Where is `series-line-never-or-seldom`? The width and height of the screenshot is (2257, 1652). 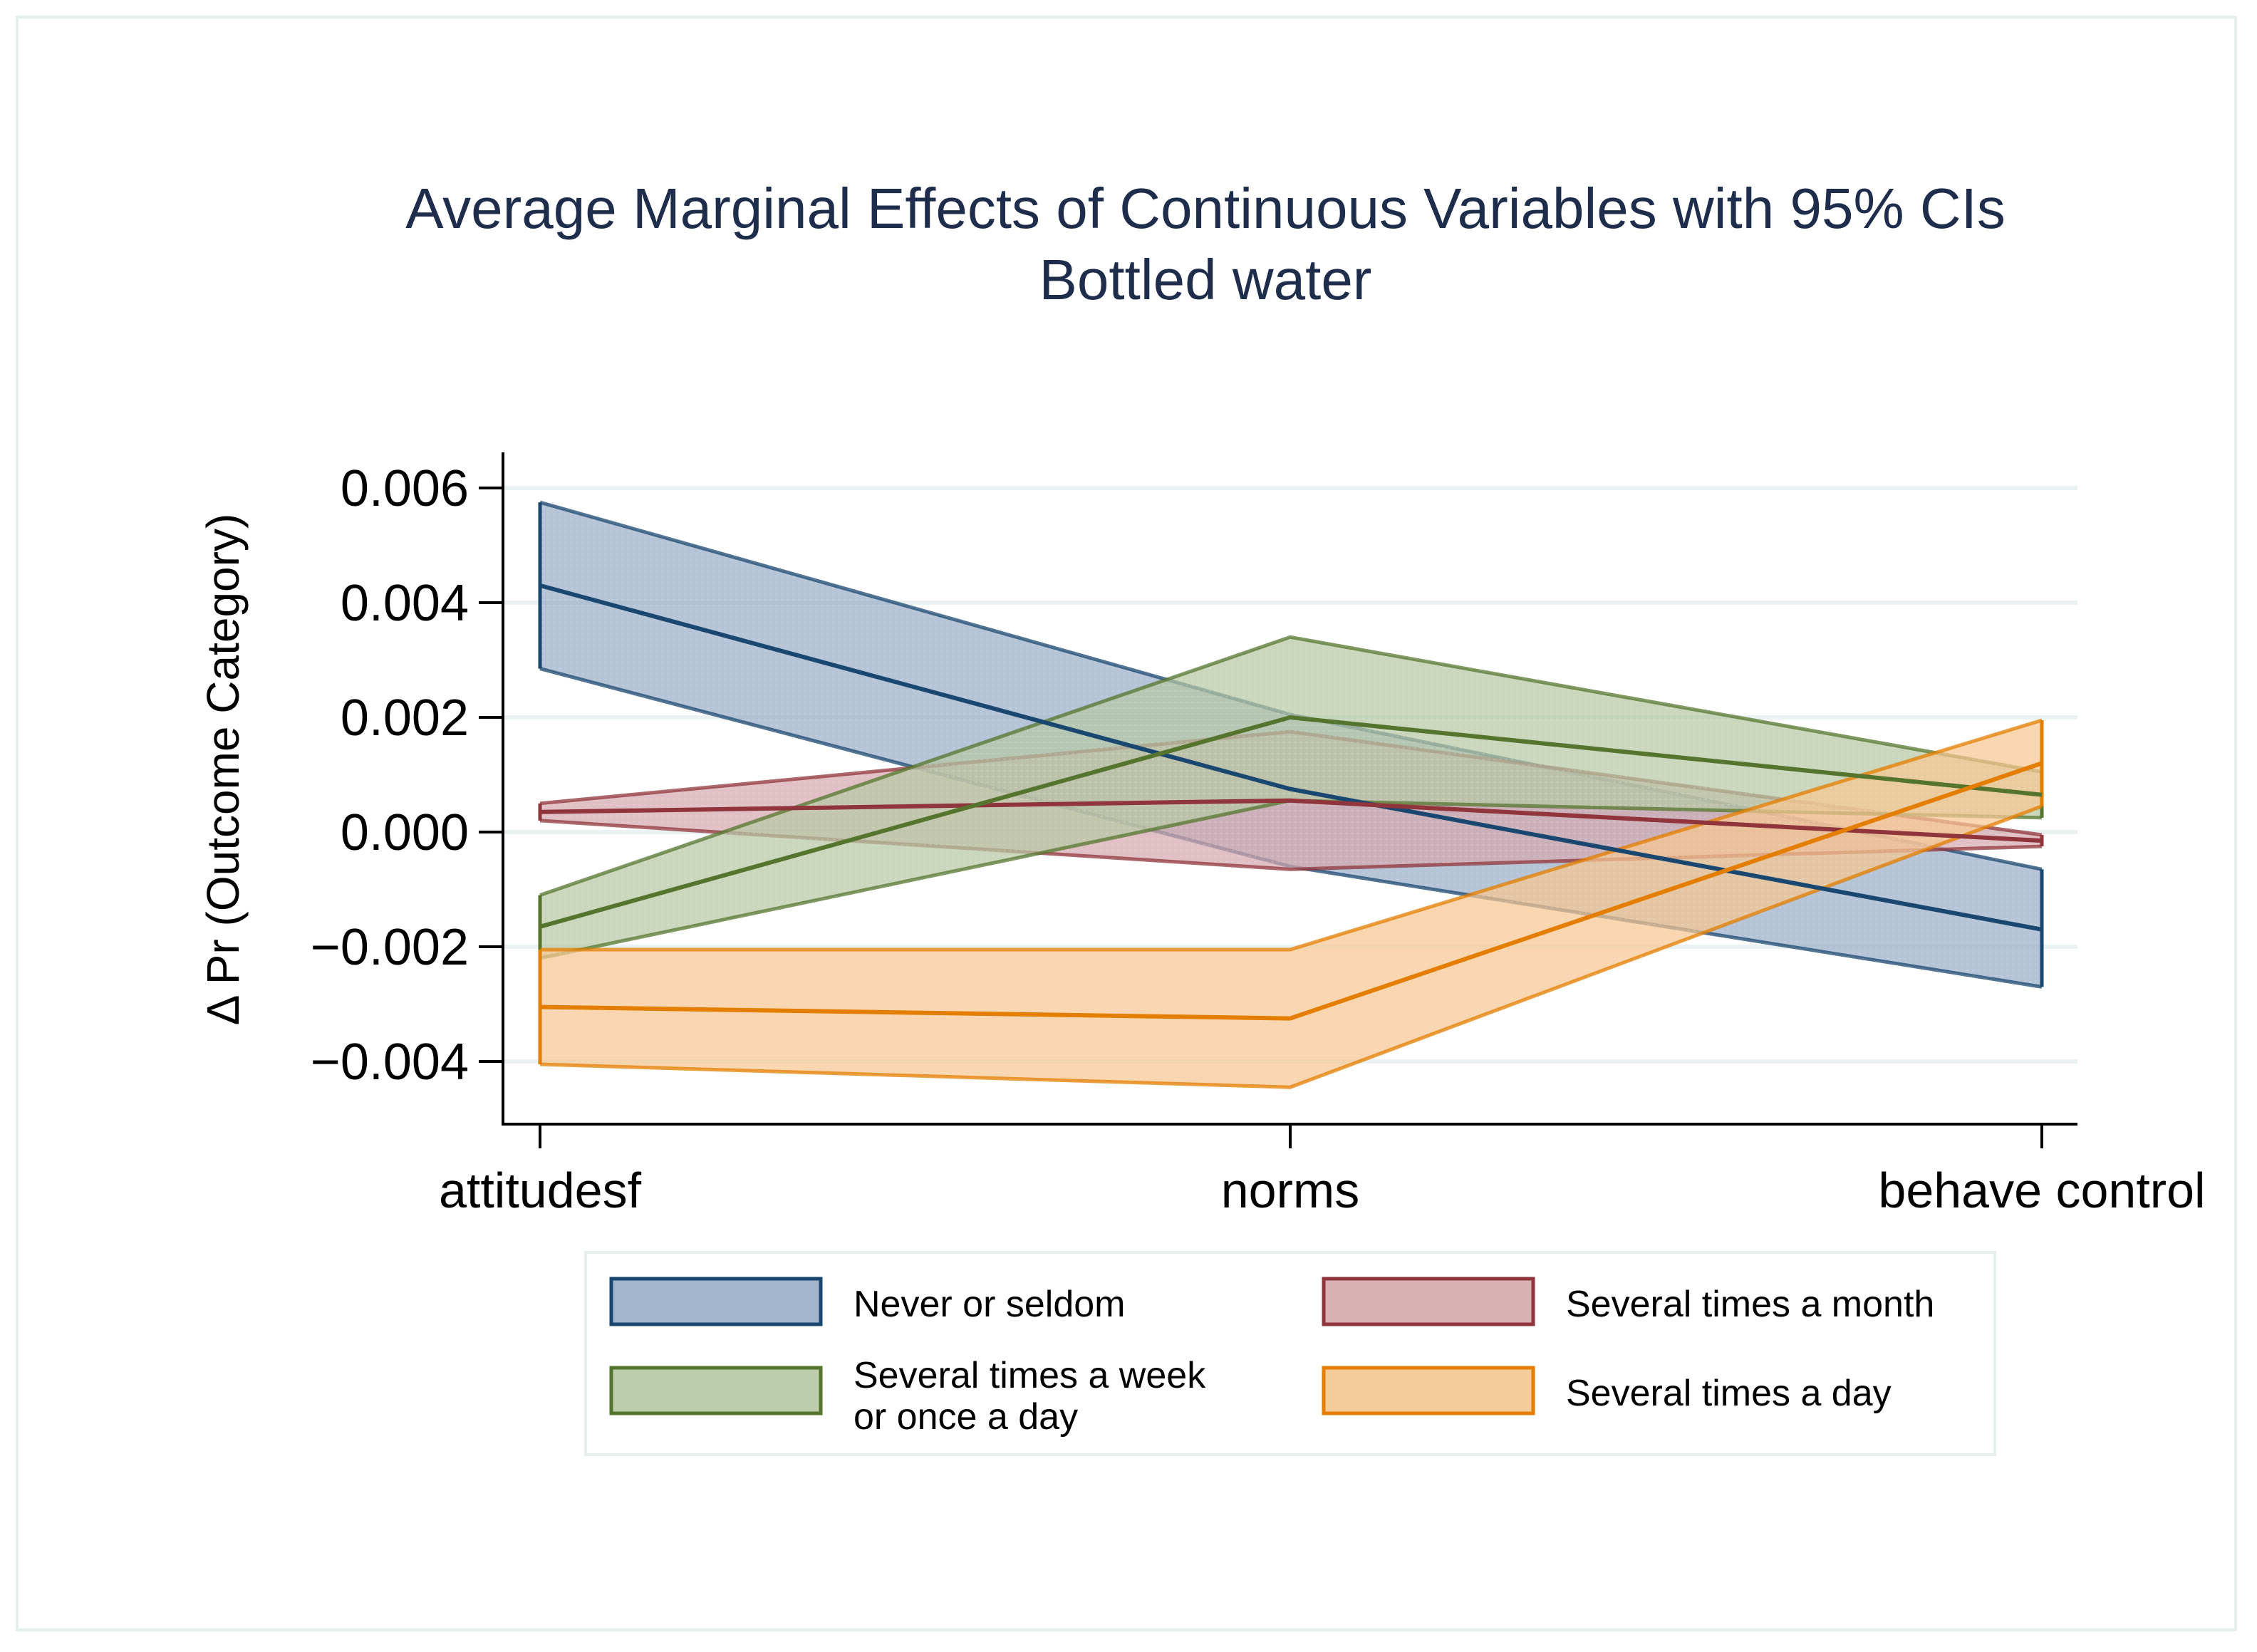
series-line-never-or-seldom is located at coordinates (1291, 757).